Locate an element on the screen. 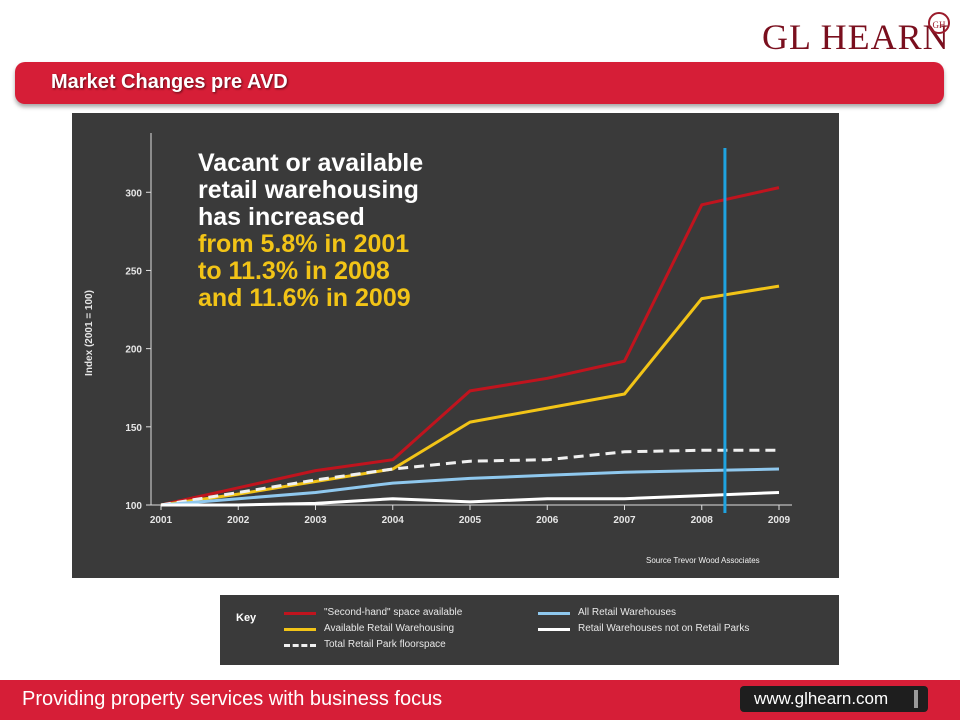  x-tick-label: 2007 is located at coordinates (624, 520).